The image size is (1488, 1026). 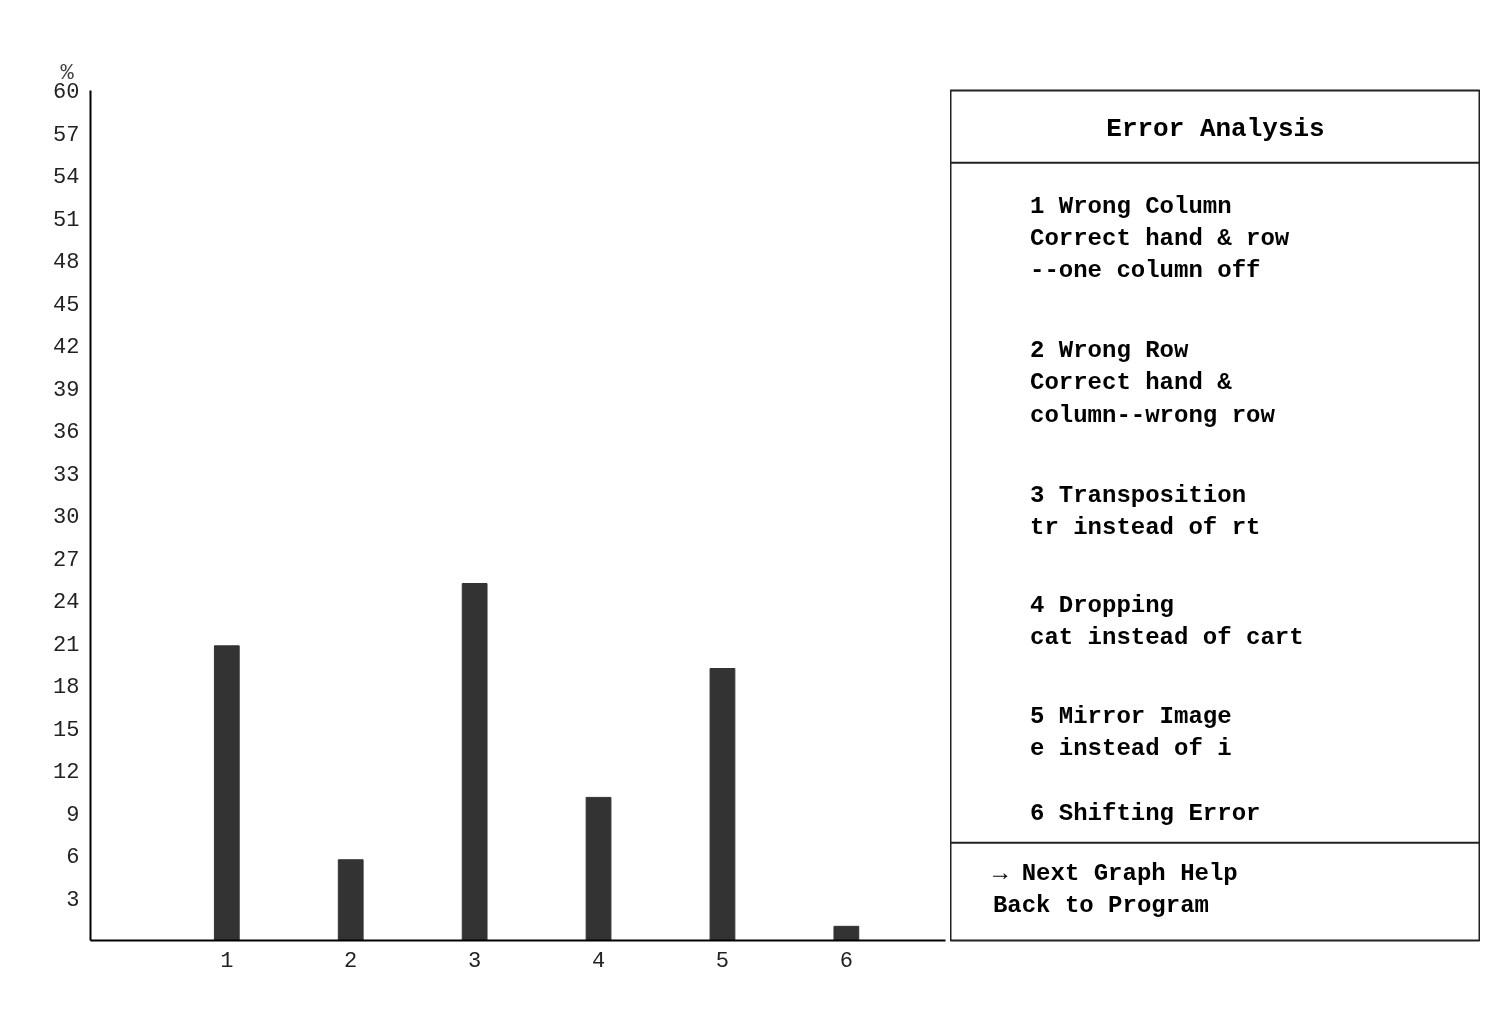 I want to click on x-tick-label: 4, so click(x=598, y=961).